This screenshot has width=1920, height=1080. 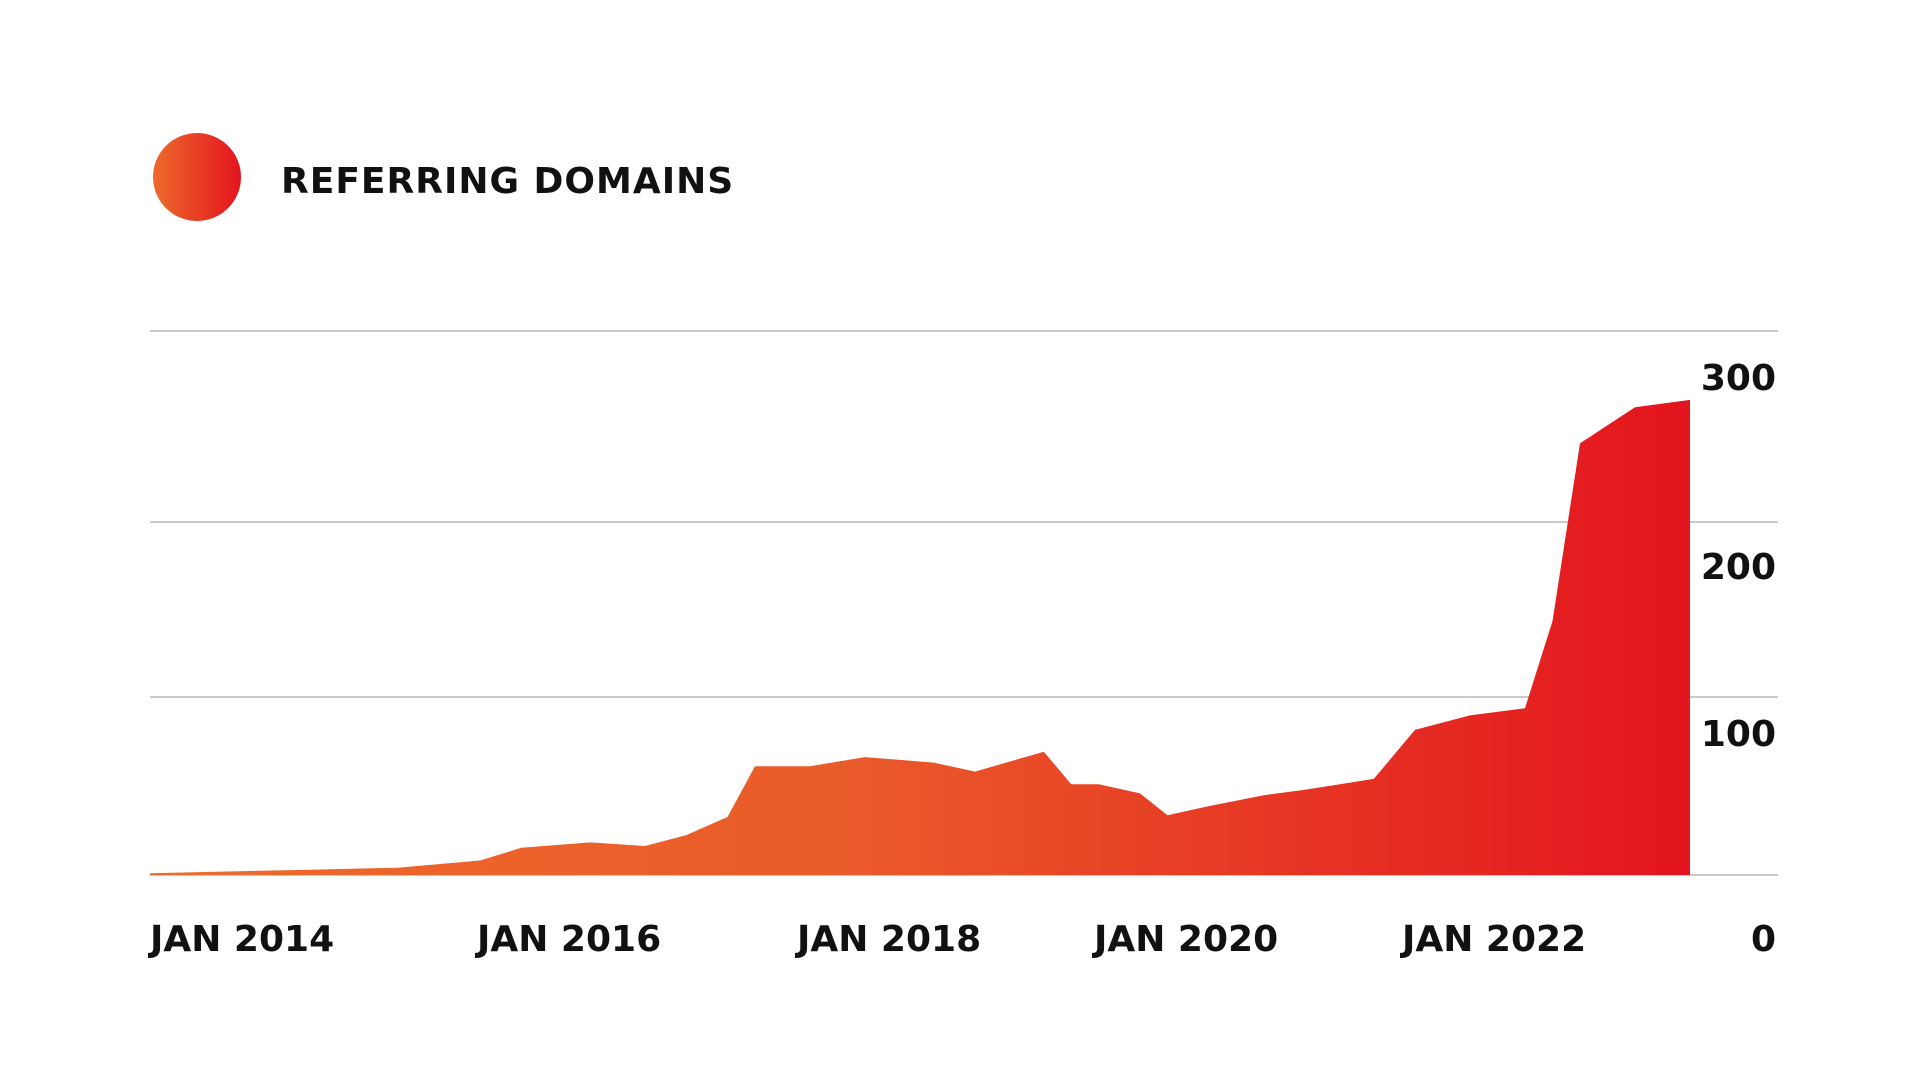 I want to click on y-axis-tick-labels: 300 200 100 0, so click(x=1738, y=659).